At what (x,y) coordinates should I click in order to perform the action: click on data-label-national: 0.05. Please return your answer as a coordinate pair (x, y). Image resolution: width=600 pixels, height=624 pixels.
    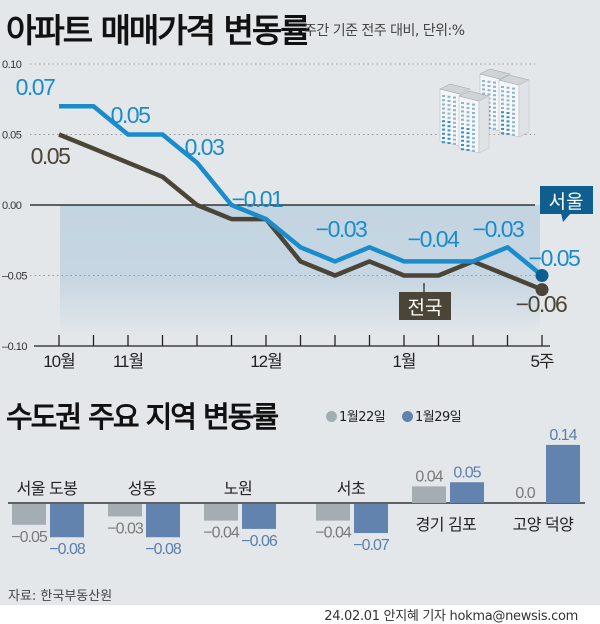
    Looking at the image, I should click on (50, 156).